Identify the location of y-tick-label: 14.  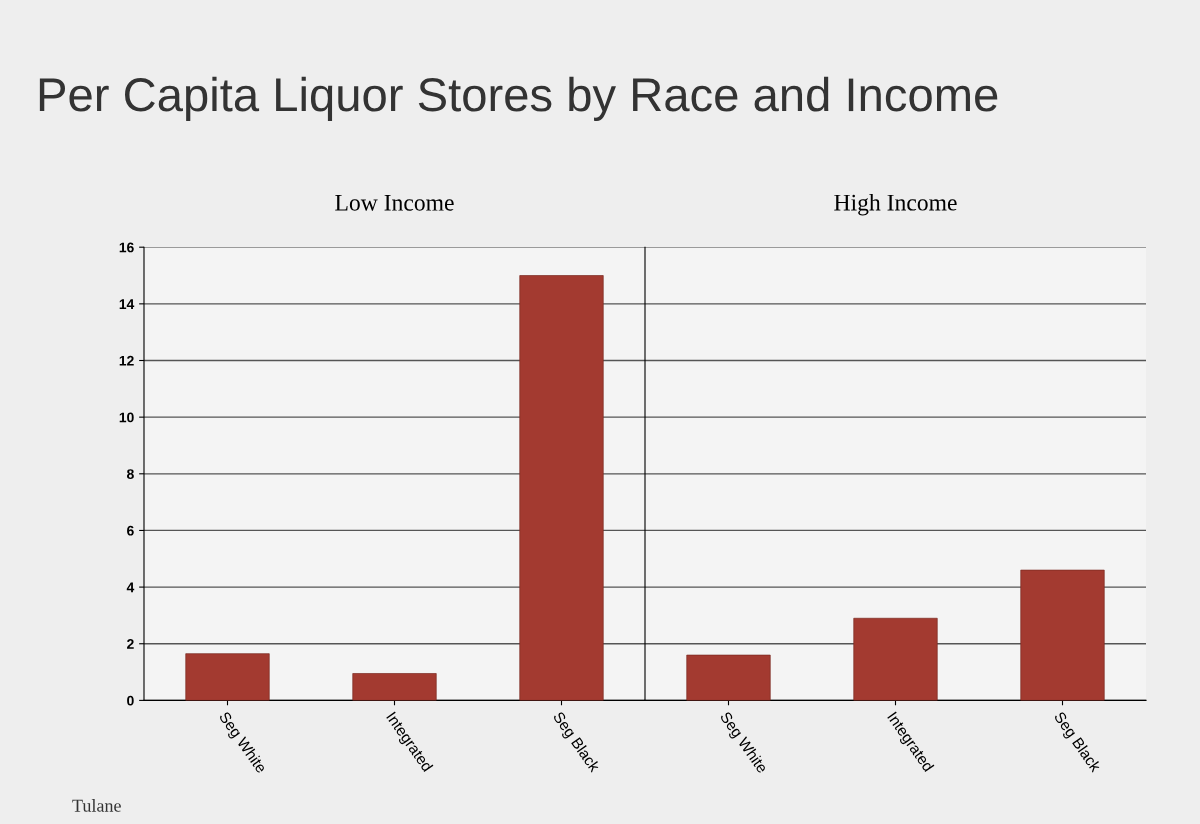
(127, 304).